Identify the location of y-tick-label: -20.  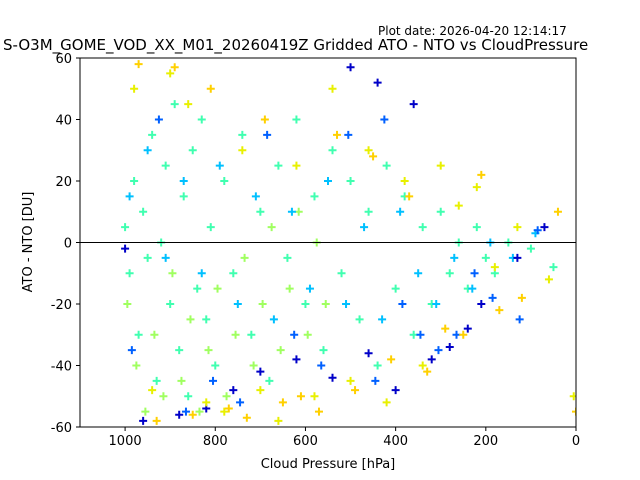
(61, 305).